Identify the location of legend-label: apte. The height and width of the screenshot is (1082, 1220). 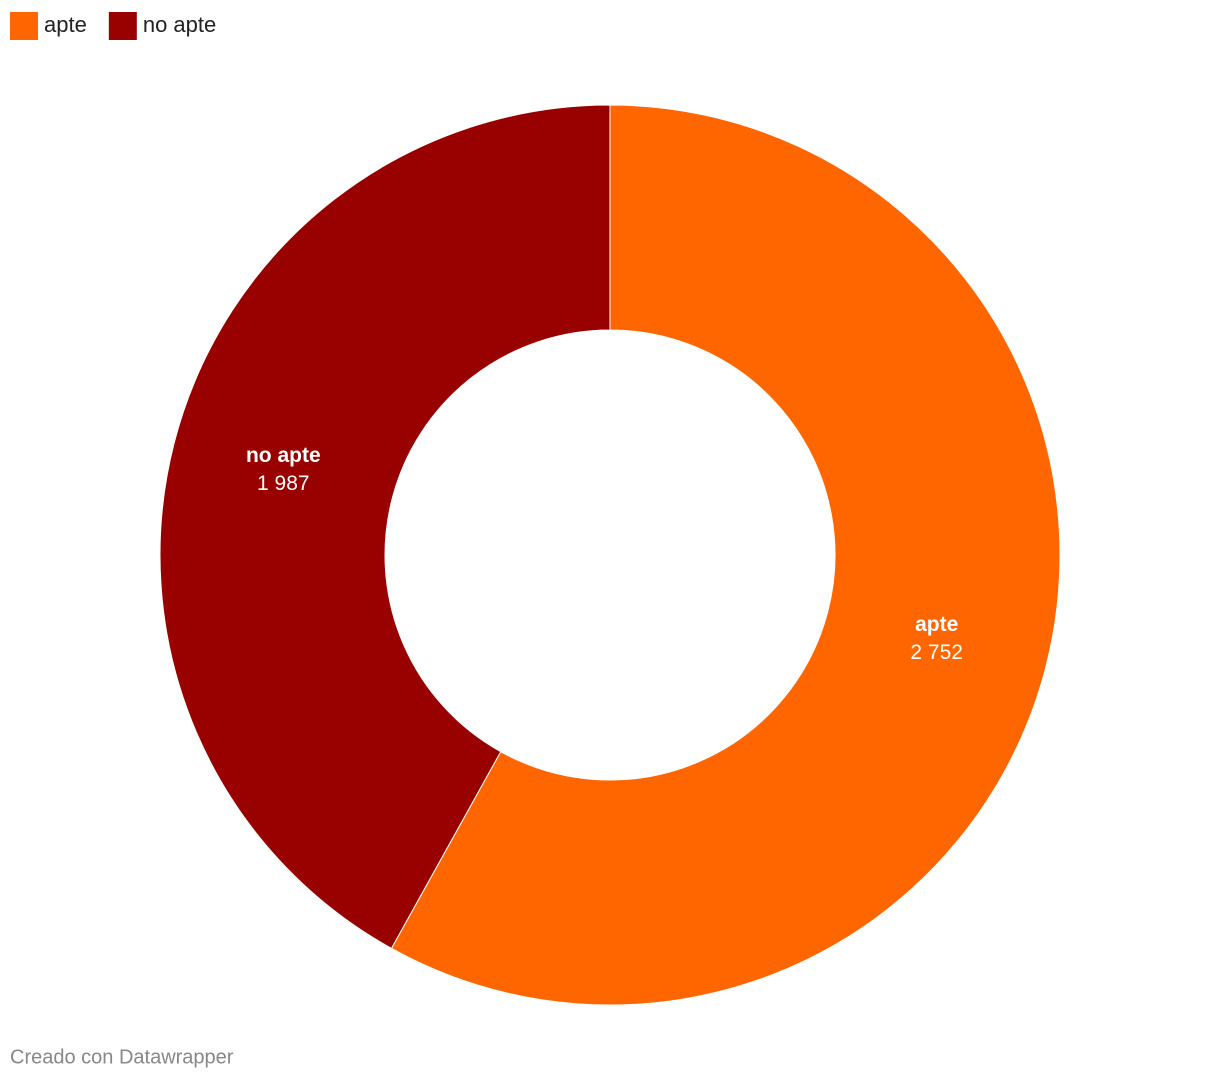
(65, 24).